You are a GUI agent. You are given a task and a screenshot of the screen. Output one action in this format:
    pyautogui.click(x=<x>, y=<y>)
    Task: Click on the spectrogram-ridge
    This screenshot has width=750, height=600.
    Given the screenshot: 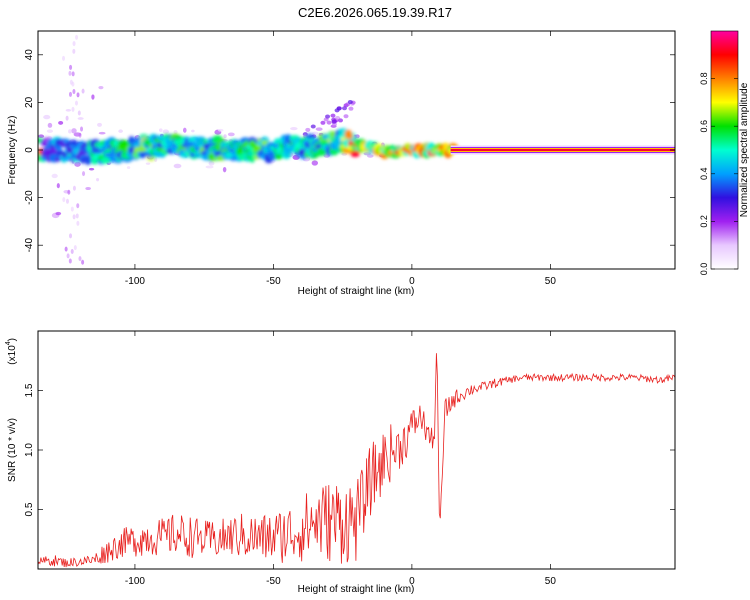 What is the action you would take?
    pyautogui.click(x=248, y=147)
    